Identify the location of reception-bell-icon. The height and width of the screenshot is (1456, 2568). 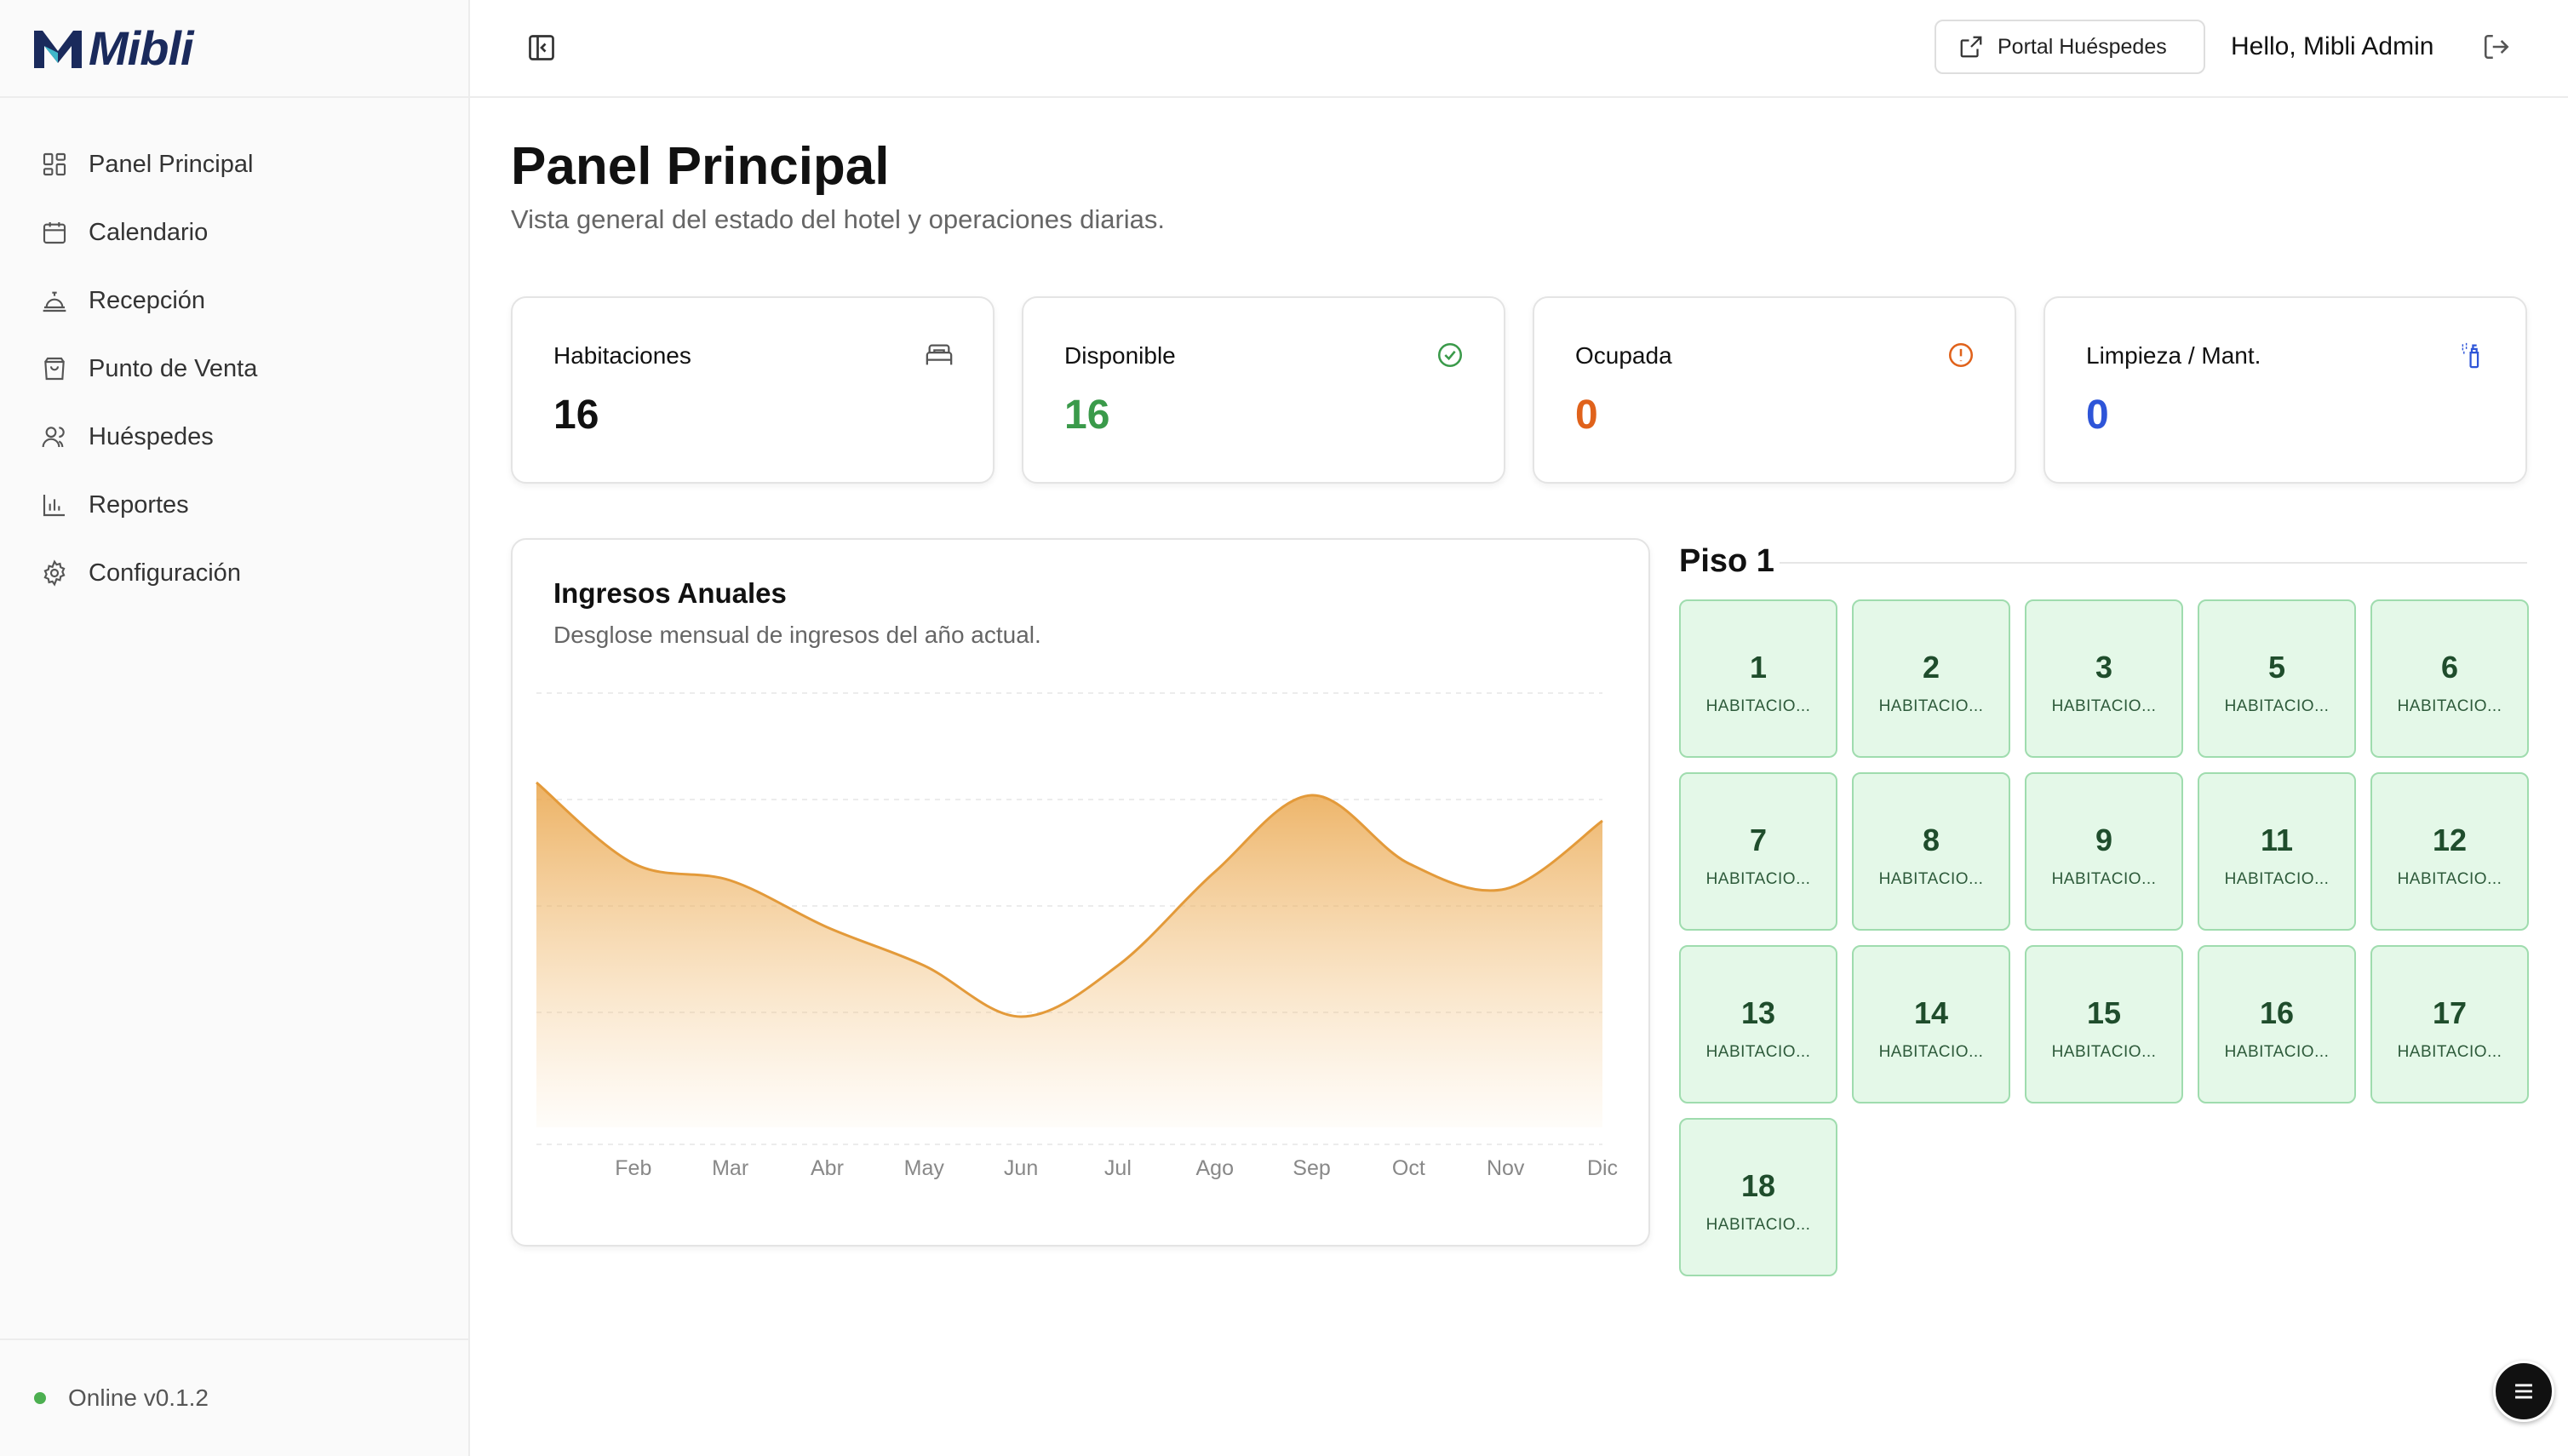
(54, 301).